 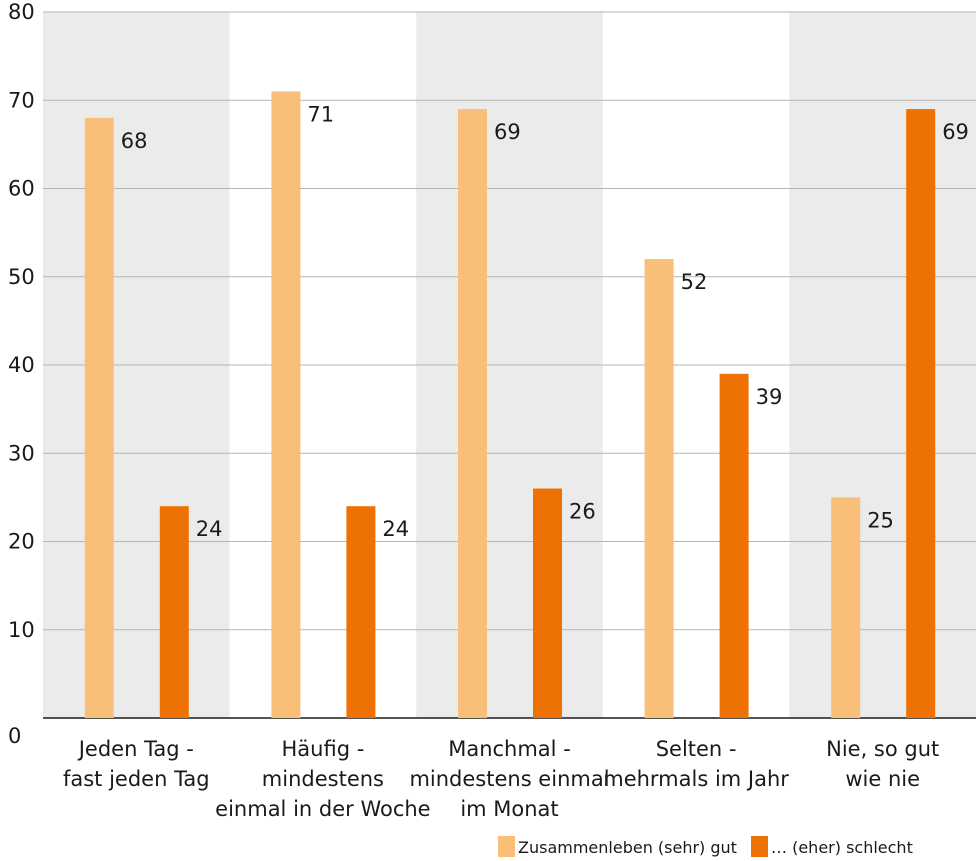 I want to click on data-label: 25, so click(x=880, y=520).